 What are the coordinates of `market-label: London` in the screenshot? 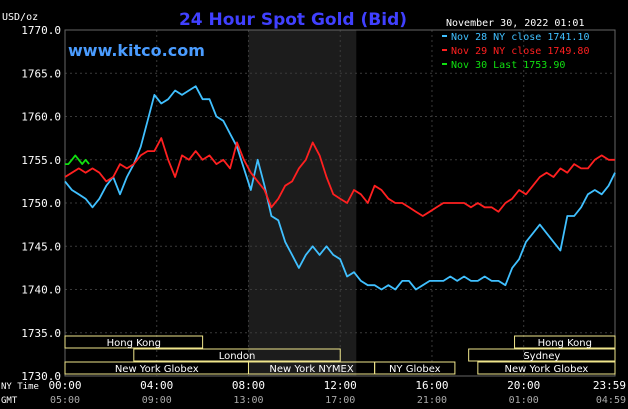 It's located at (237, 356).